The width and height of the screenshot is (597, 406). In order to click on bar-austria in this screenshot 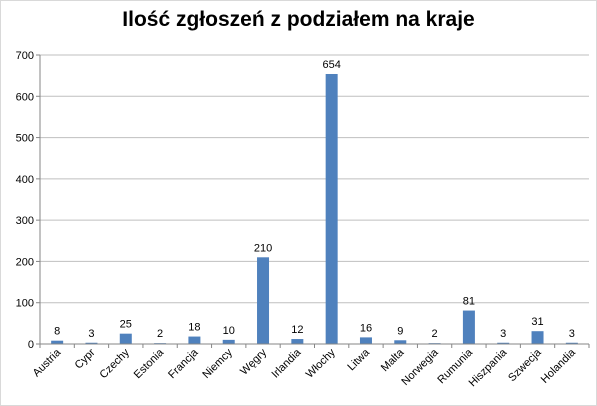, I will do `click(57, 342)`.